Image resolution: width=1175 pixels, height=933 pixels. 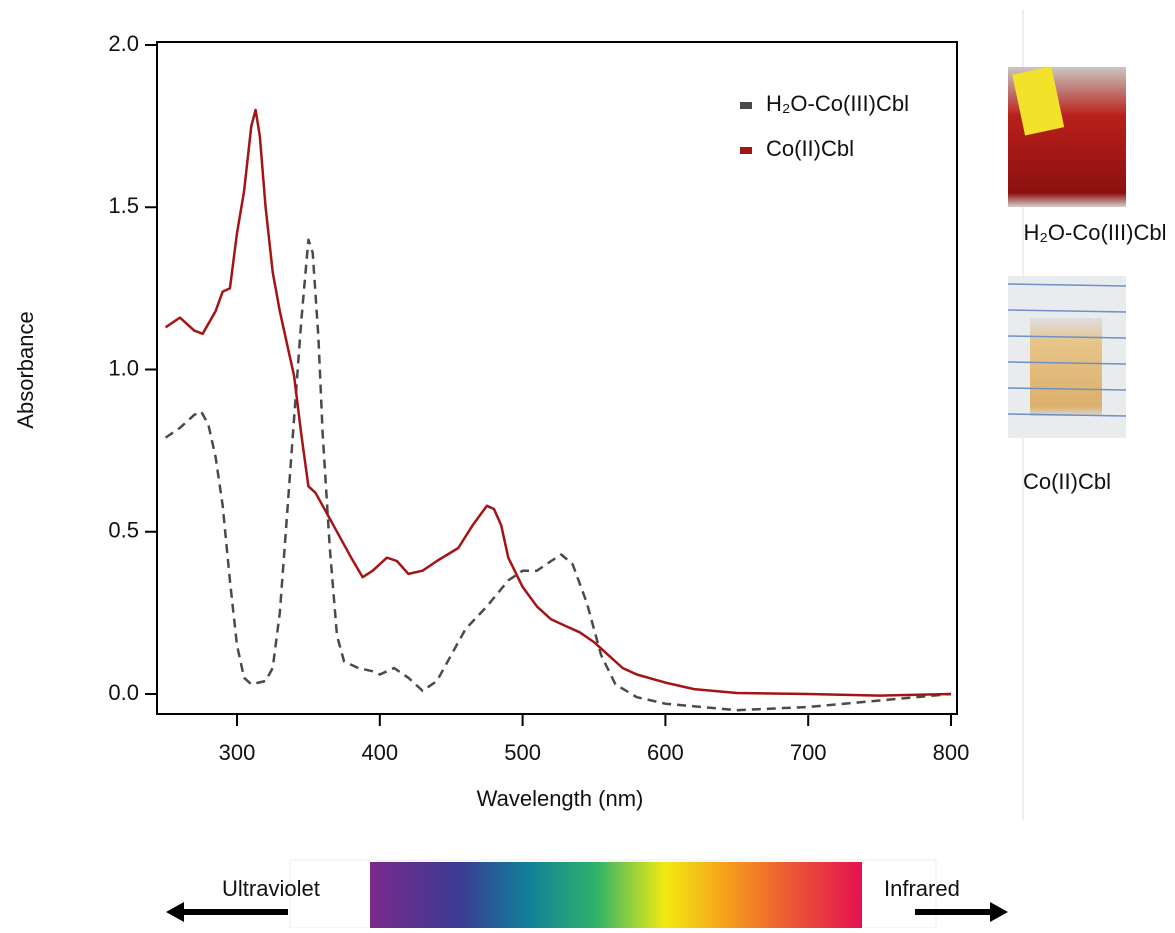 What do you see at coordinates (665, 752) in the screenshot?
I see `x-tick-label: 600` at bounding box center [665, 752].